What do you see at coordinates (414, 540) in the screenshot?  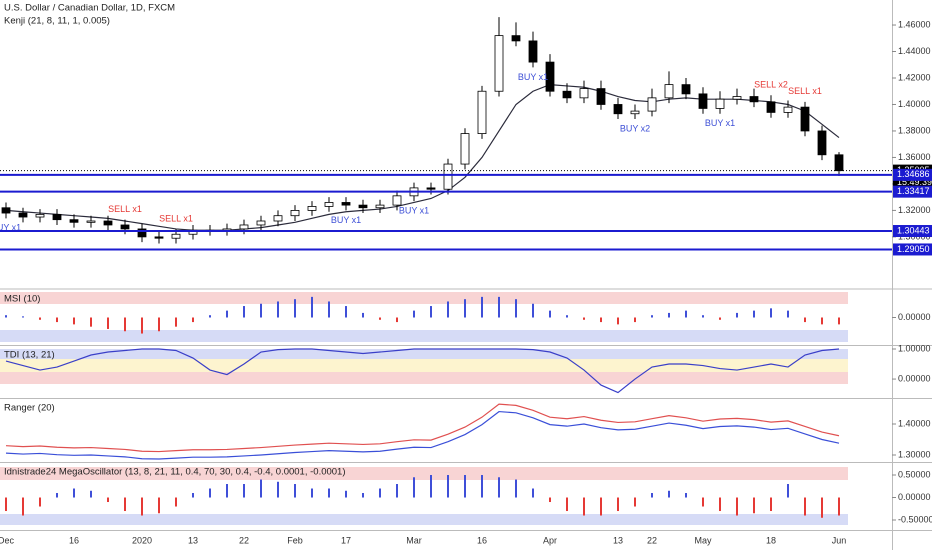 I see `x-tick-label: Mar` at bounding box center [414, 540].